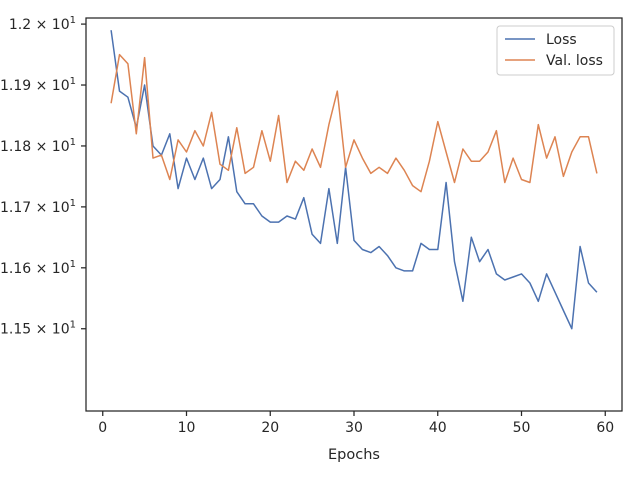 The width and height of the screenshot is (640, 480). Describe the element at coordinates (38, 85) in the screenshot. I see `y-tick-label: 1.19 × 10¹` at that location.